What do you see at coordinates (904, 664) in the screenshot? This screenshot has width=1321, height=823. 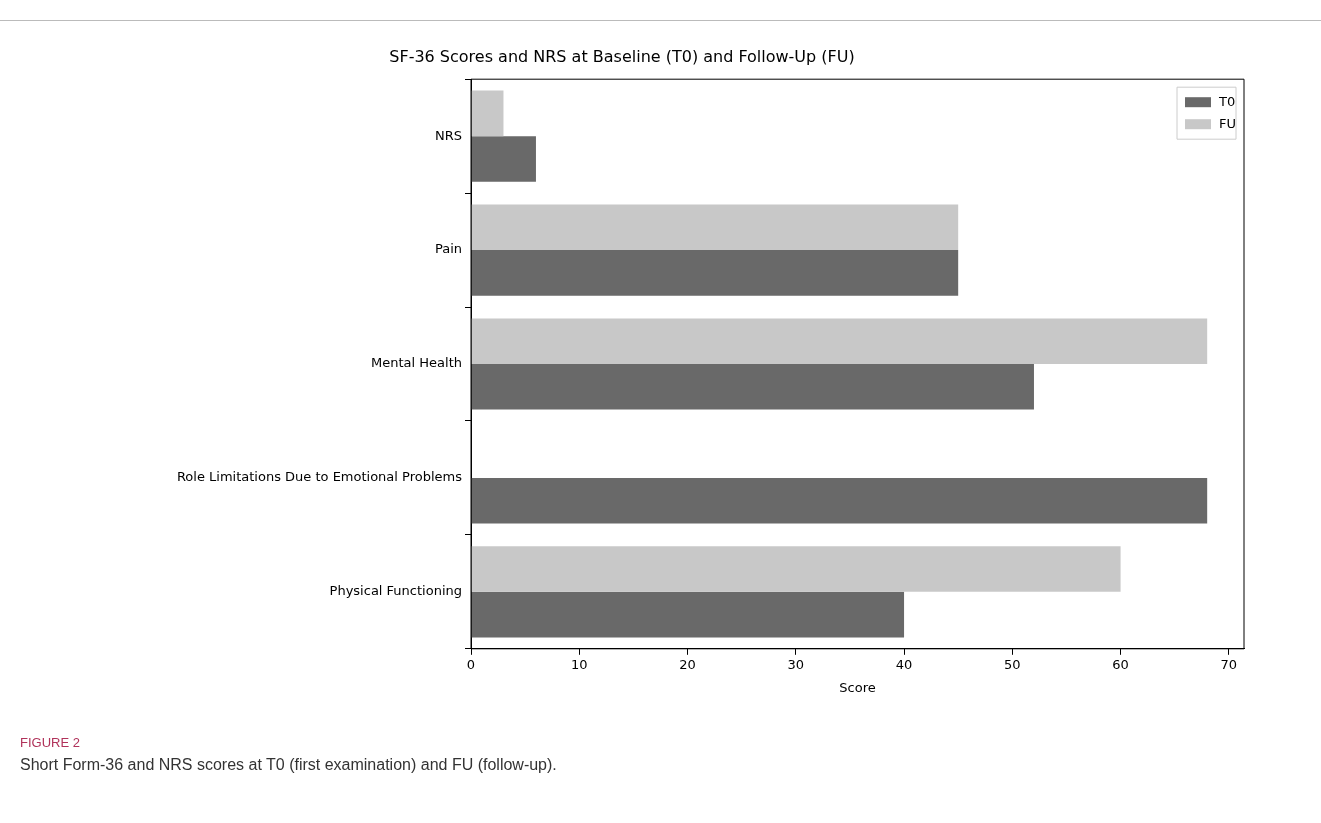 I see `x-tick-label: 40` at bounding box center [904, 664].